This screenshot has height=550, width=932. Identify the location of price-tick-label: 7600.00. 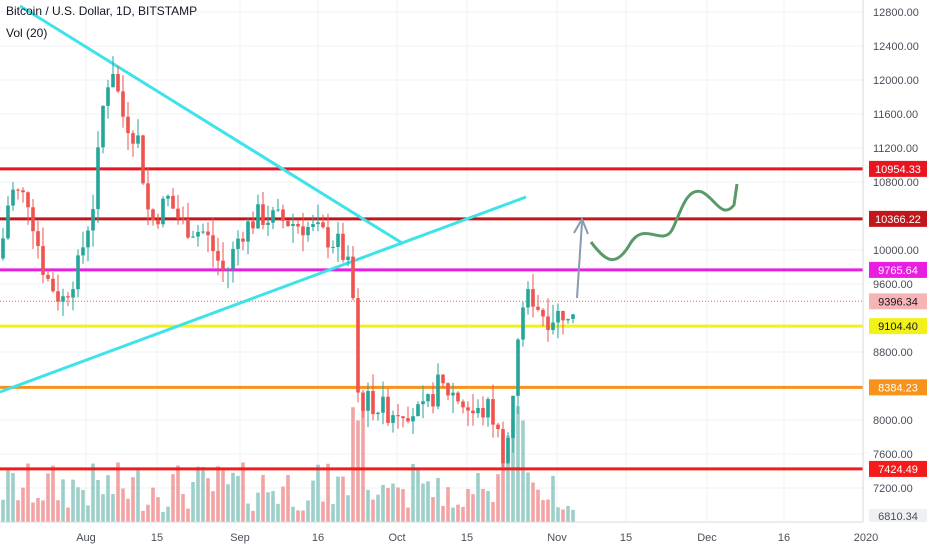
(893, 455).